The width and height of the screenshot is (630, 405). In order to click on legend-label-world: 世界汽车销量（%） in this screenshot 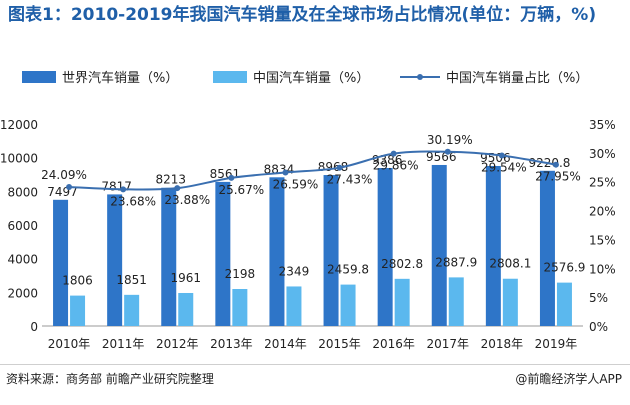, I will do `click(120, 78)`.